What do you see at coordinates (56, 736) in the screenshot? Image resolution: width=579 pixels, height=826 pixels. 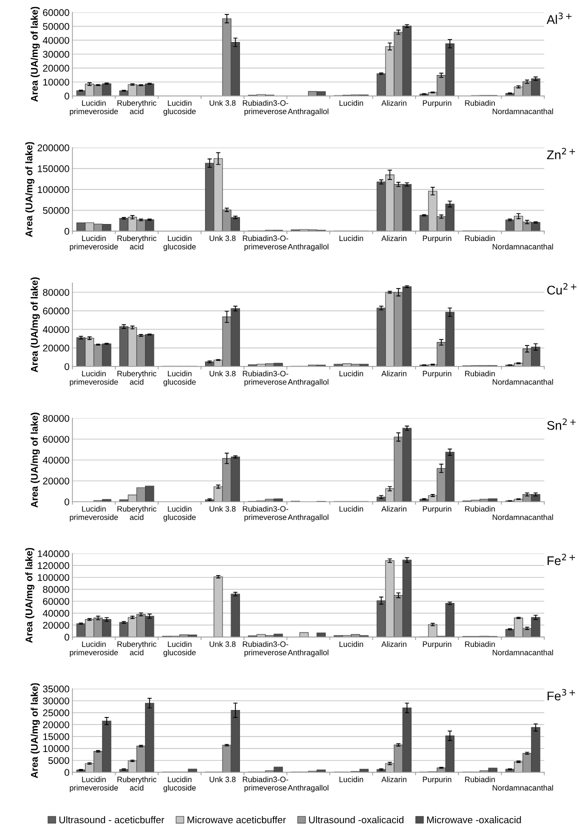 I see `y-tick-label: 15000` at bounding box center [56, 736].